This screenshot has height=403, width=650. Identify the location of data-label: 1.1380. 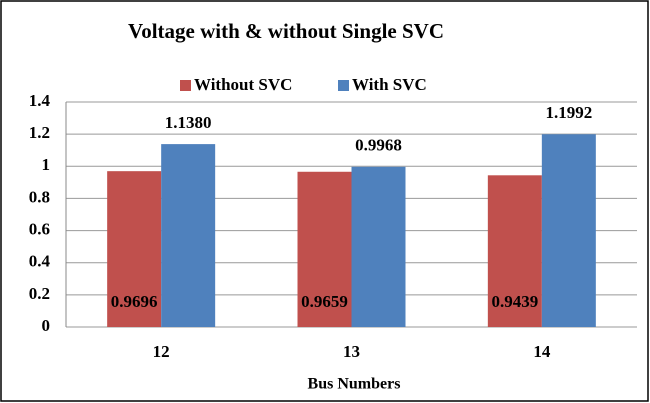
(188, 122).